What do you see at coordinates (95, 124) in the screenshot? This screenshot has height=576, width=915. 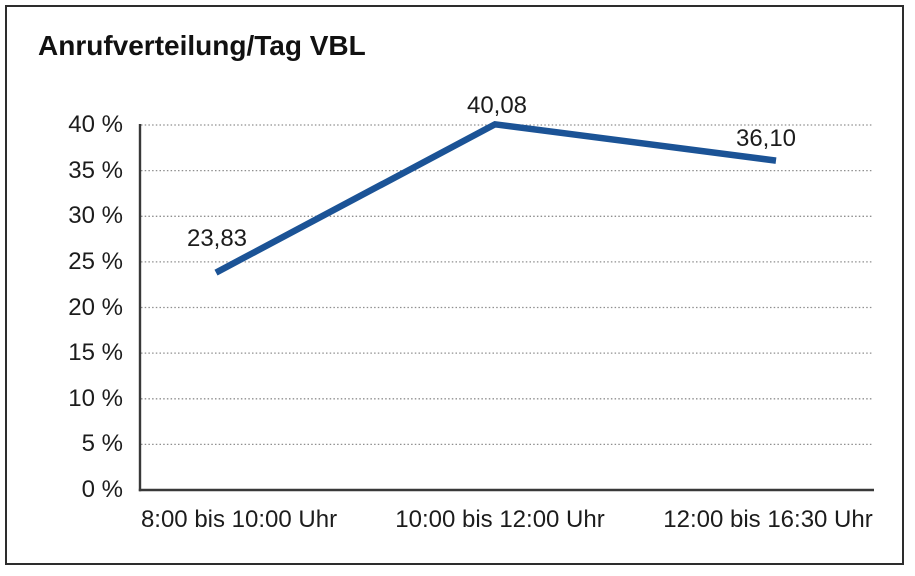 I see `y-axis-tick-label: 40 %` at bounding box center [95, 124].